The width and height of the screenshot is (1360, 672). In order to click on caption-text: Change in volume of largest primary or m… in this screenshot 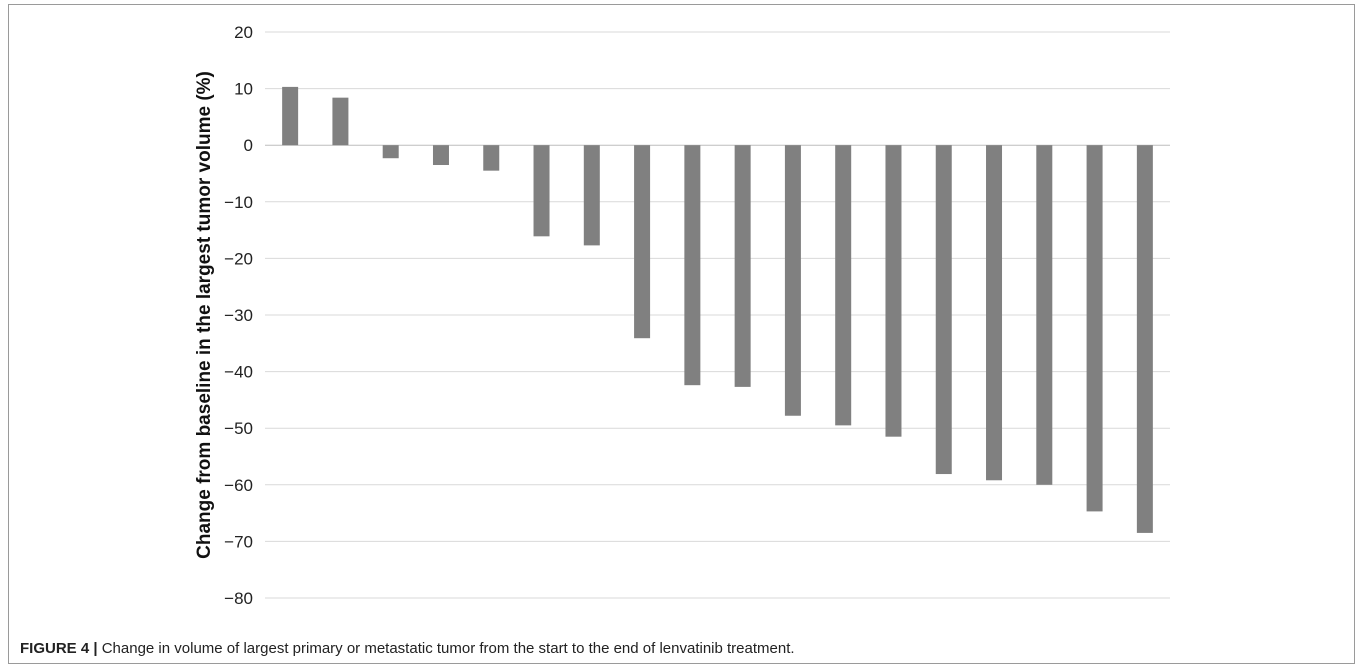, I will do `click(448, 648)`.